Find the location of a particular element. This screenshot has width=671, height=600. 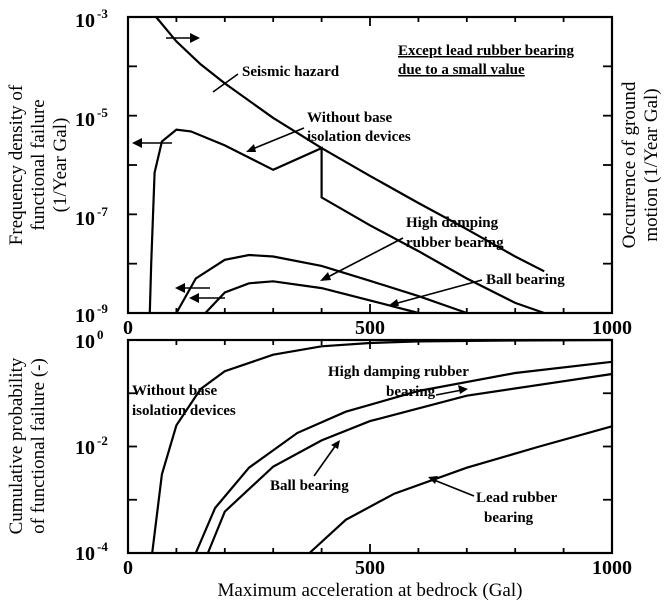

arrow-hdrb-bottom is located at coordinates (449, 392).